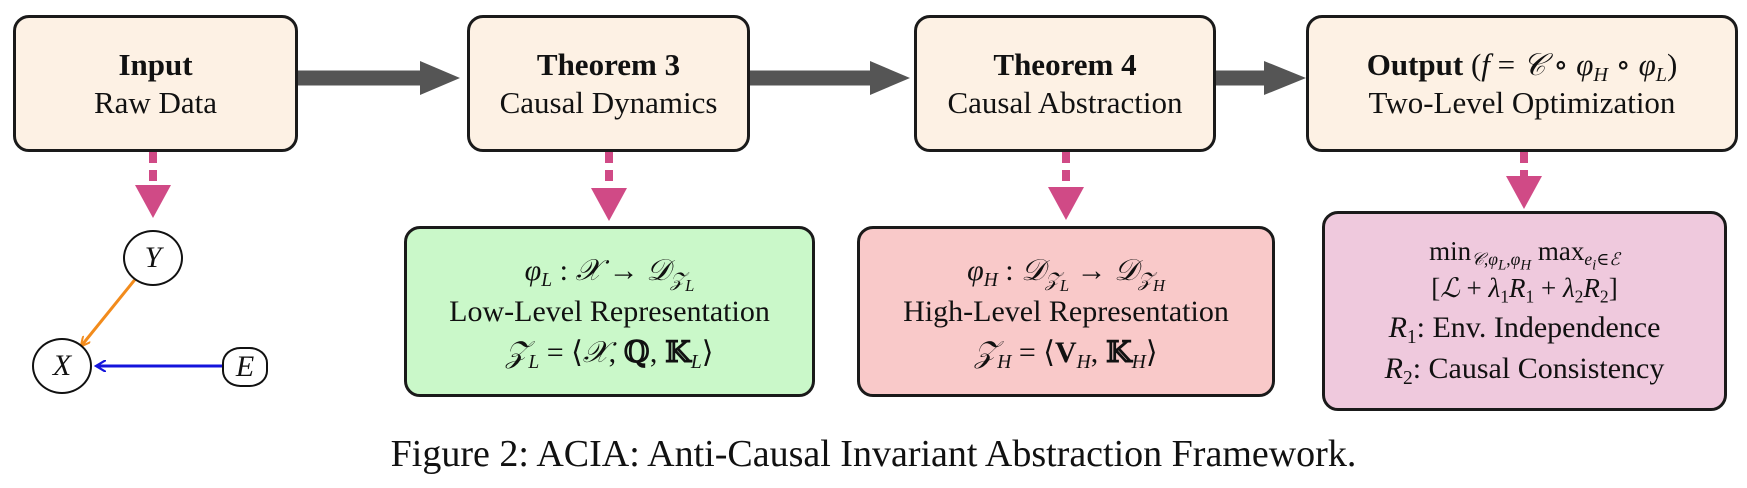  What do you see at coordinates (1524, 290) in the screenshot?
I see `optimization-loss: [ℒ + λ1R1 + λ2R2]` at bounding box center [1524, 290].